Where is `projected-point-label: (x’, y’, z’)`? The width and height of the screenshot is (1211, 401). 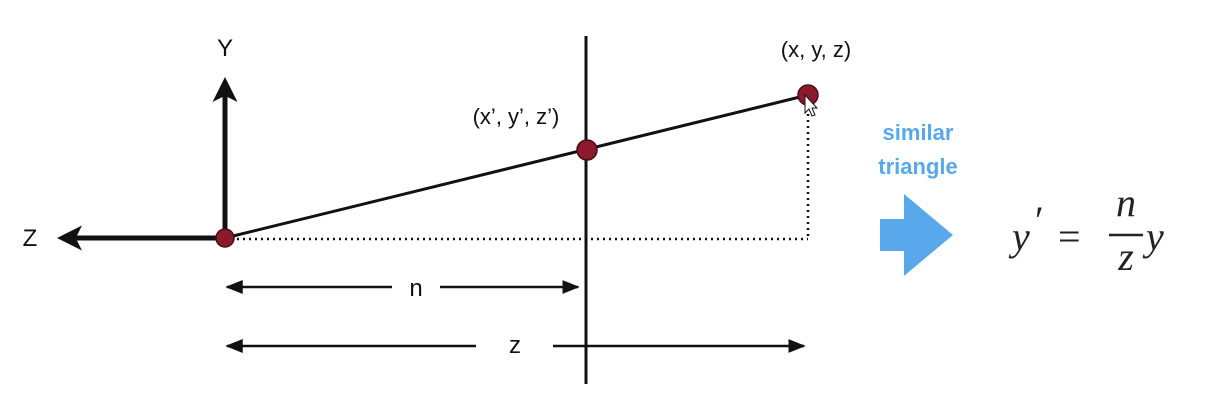 projected-point-label: (x’, y’, z’) is located at coordinates (516, 116).